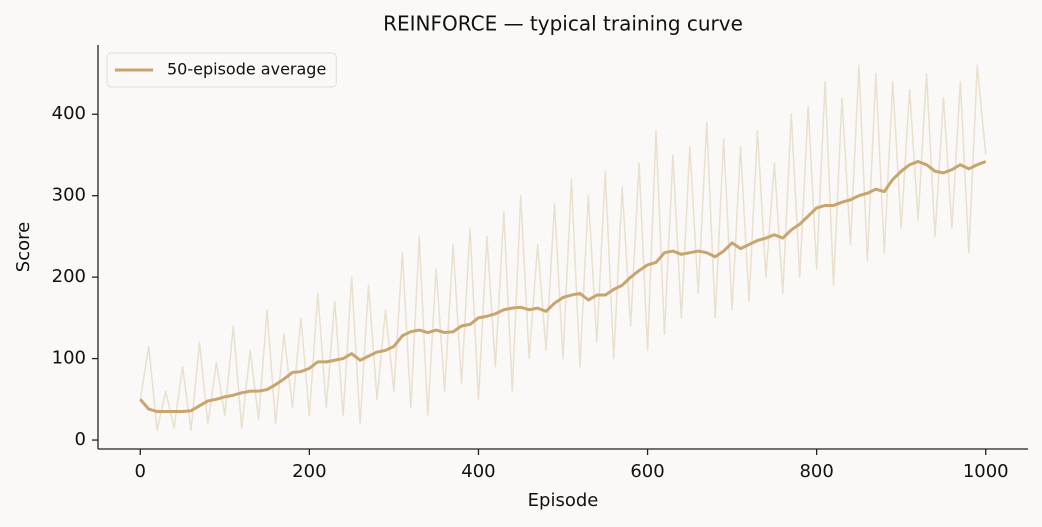 The width and height of the screenshot is (1042, 527). I want to click on x-tick-label: 0, so click(140, 471).